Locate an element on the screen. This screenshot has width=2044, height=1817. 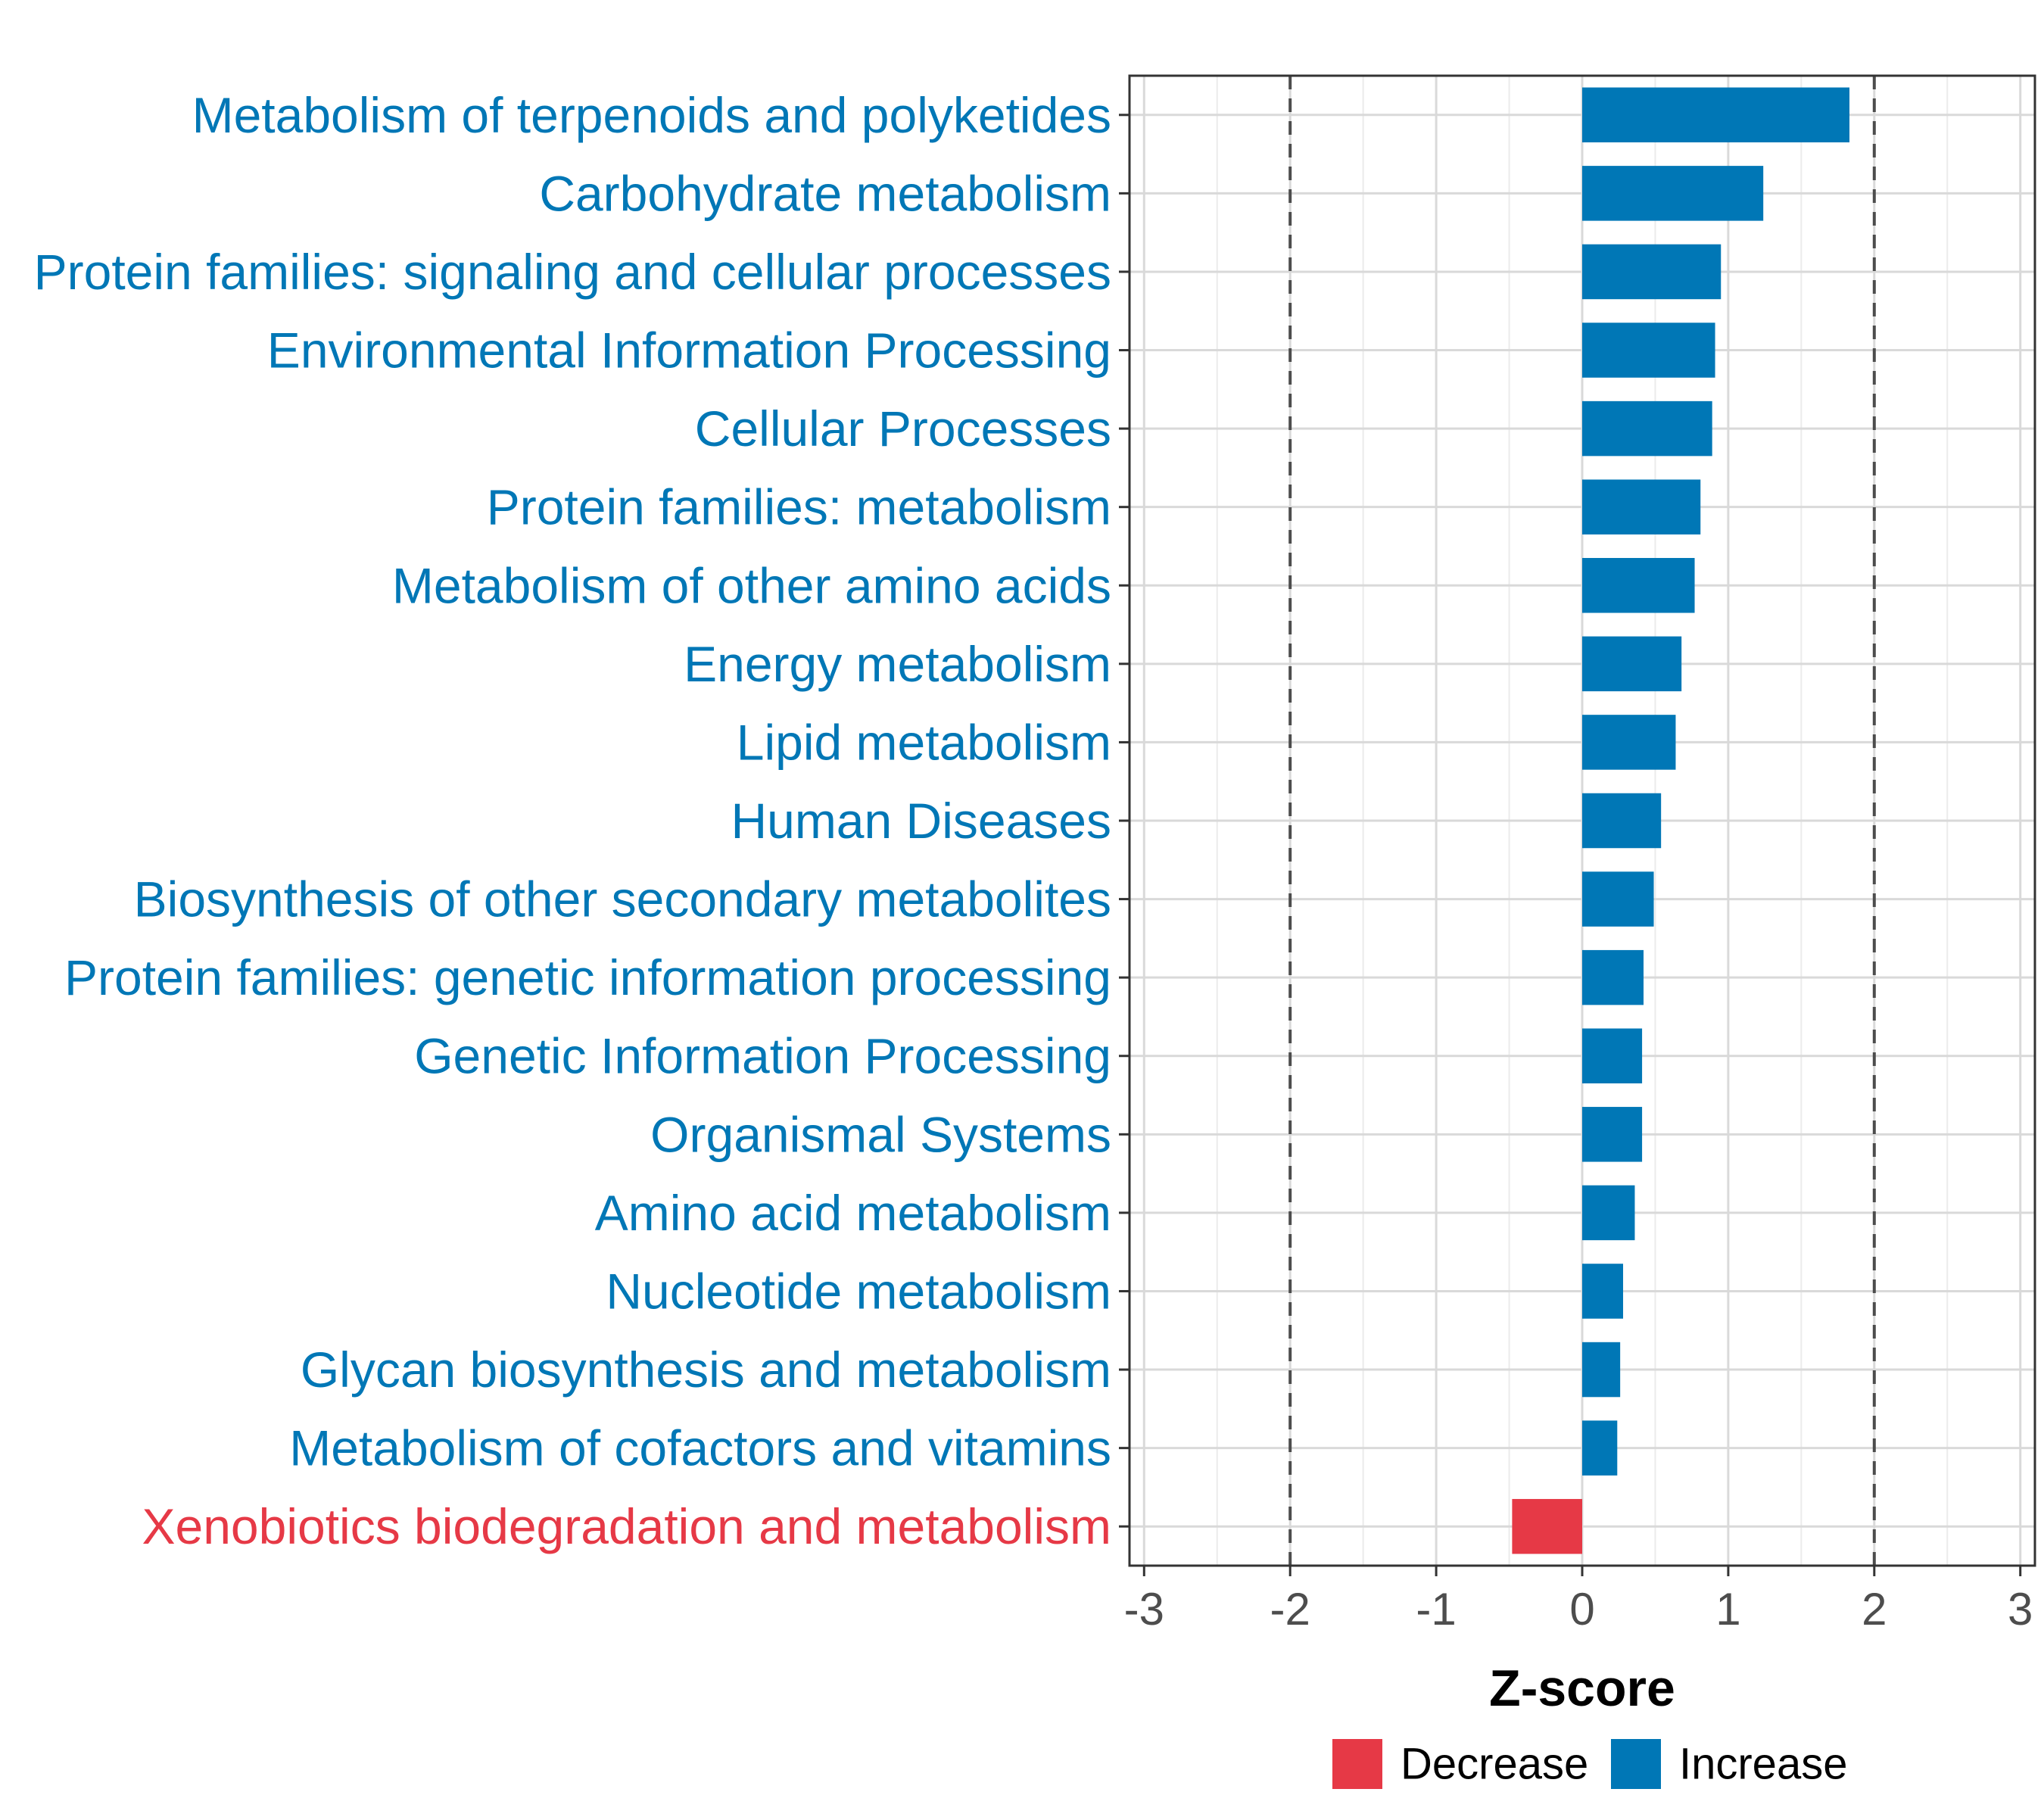
x-tick-label: 0 is located at coordinates (1581, 1609).